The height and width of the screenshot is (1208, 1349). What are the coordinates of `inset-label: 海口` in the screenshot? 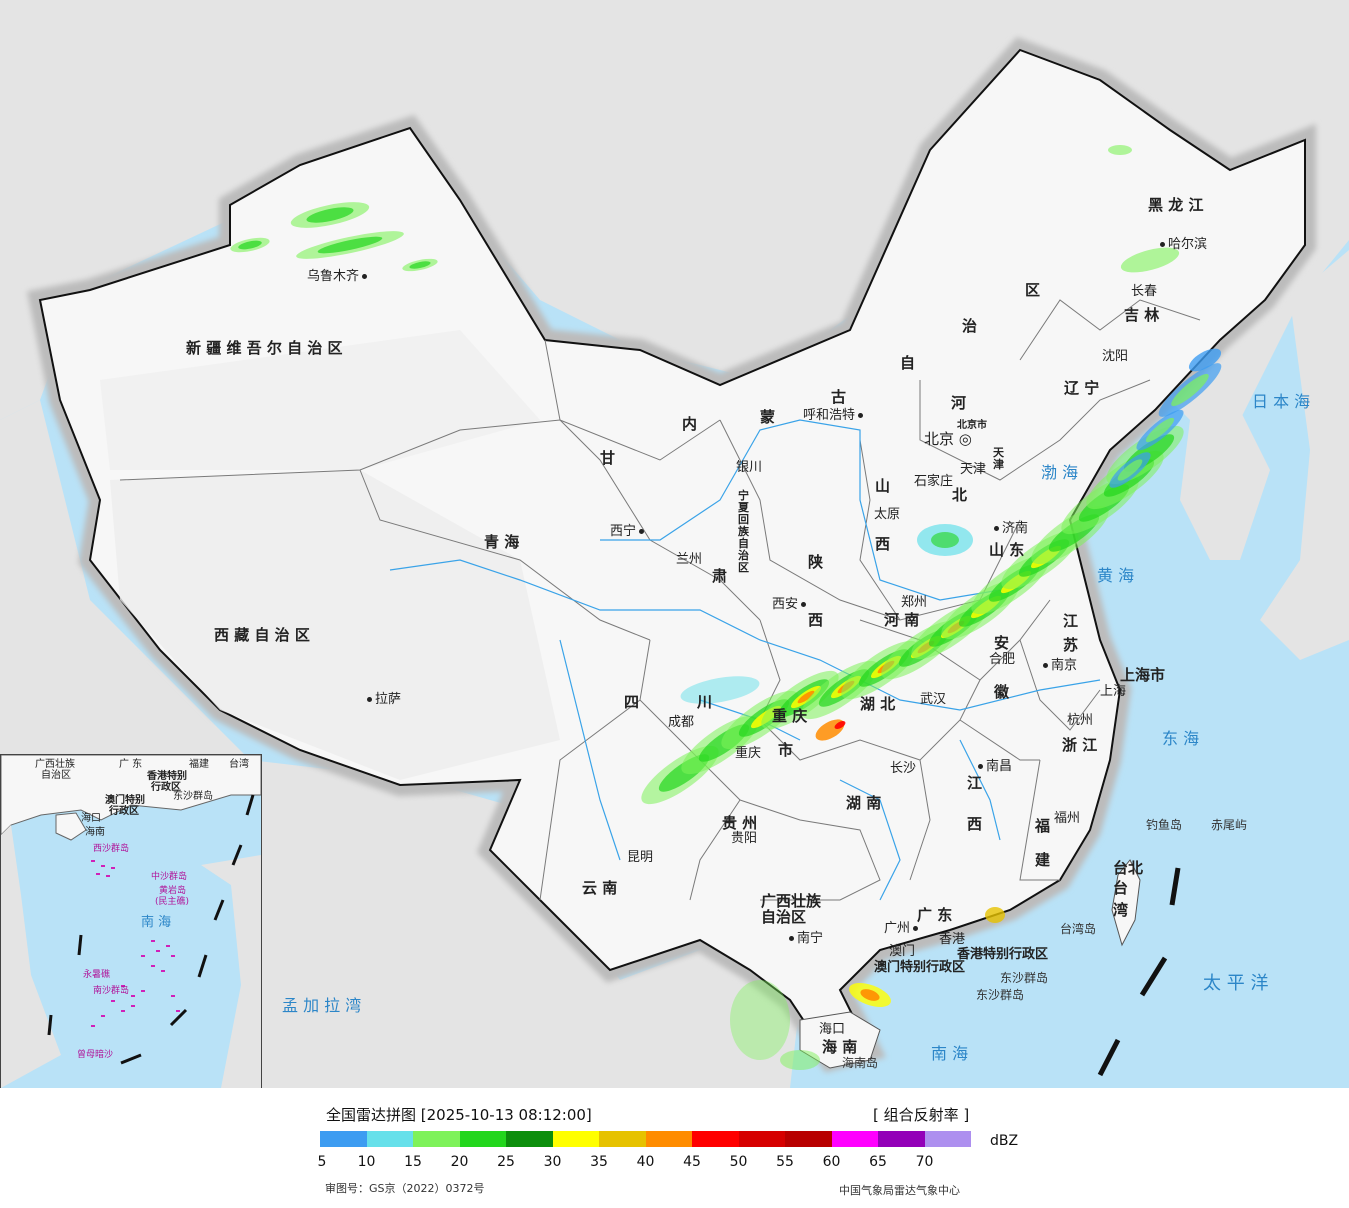 It's located at (91, 818).